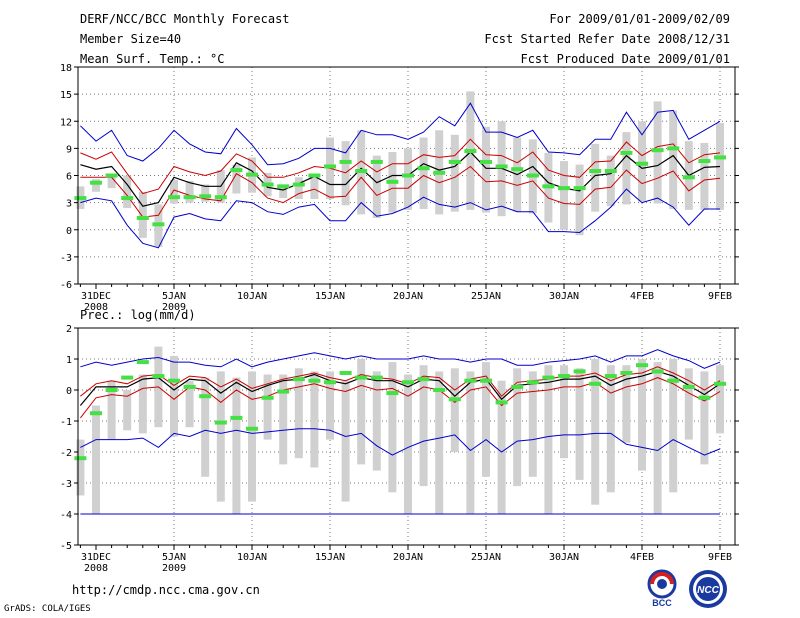  What do you see at coordinates (66, 122) in the screenshot?
I see `temp-ytick-label: 12` at bounding box center [66, 122].